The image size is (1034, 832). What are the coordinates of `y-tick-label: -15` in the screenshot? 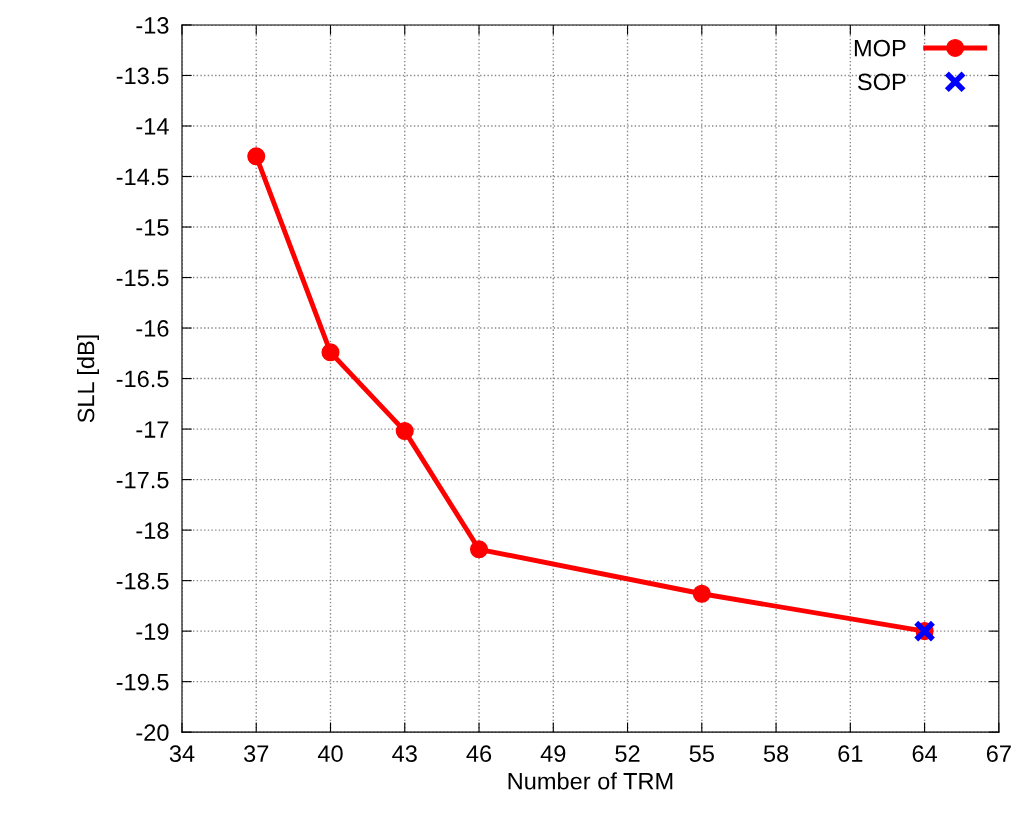 It's located at (152, 227).